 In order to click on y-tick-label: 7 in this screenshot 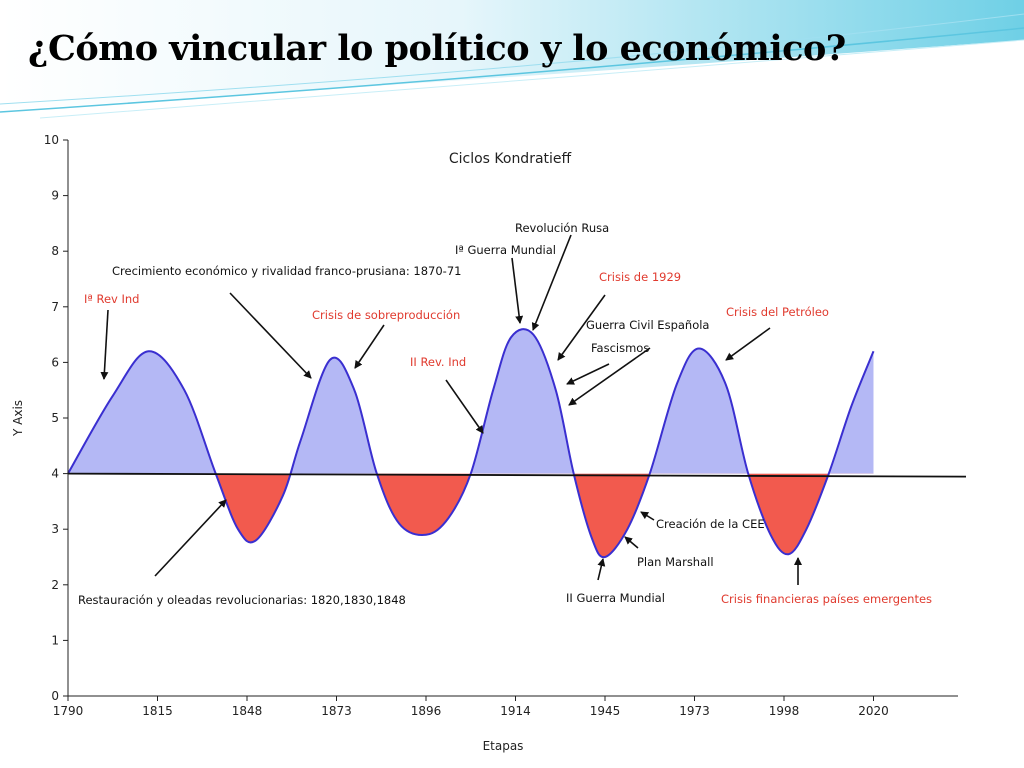, I will do `click(55, 307)`.